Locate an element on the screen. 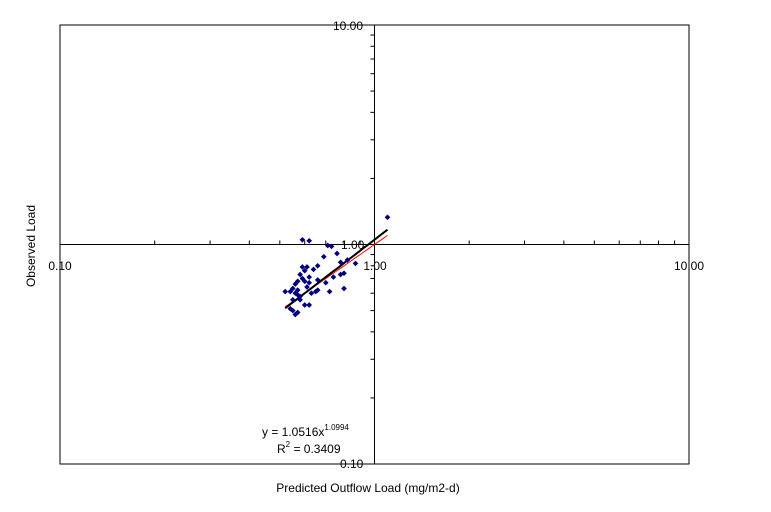  power-trendline is located at coordinates (336, 268).